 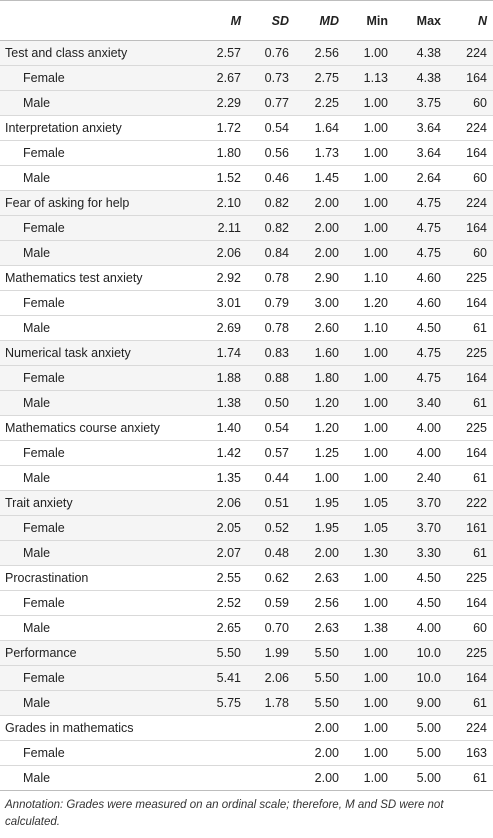 I want to click on cell-m: 1.80, so click(x=226, y=153).